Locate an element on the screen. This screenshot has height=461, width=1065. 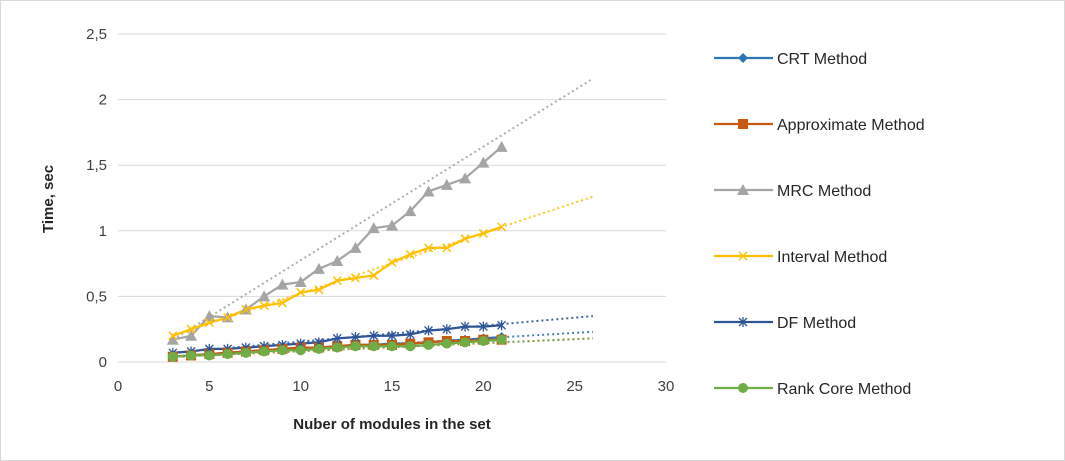
legend-label: Rank Core Method is located at coordinates (844, 389).